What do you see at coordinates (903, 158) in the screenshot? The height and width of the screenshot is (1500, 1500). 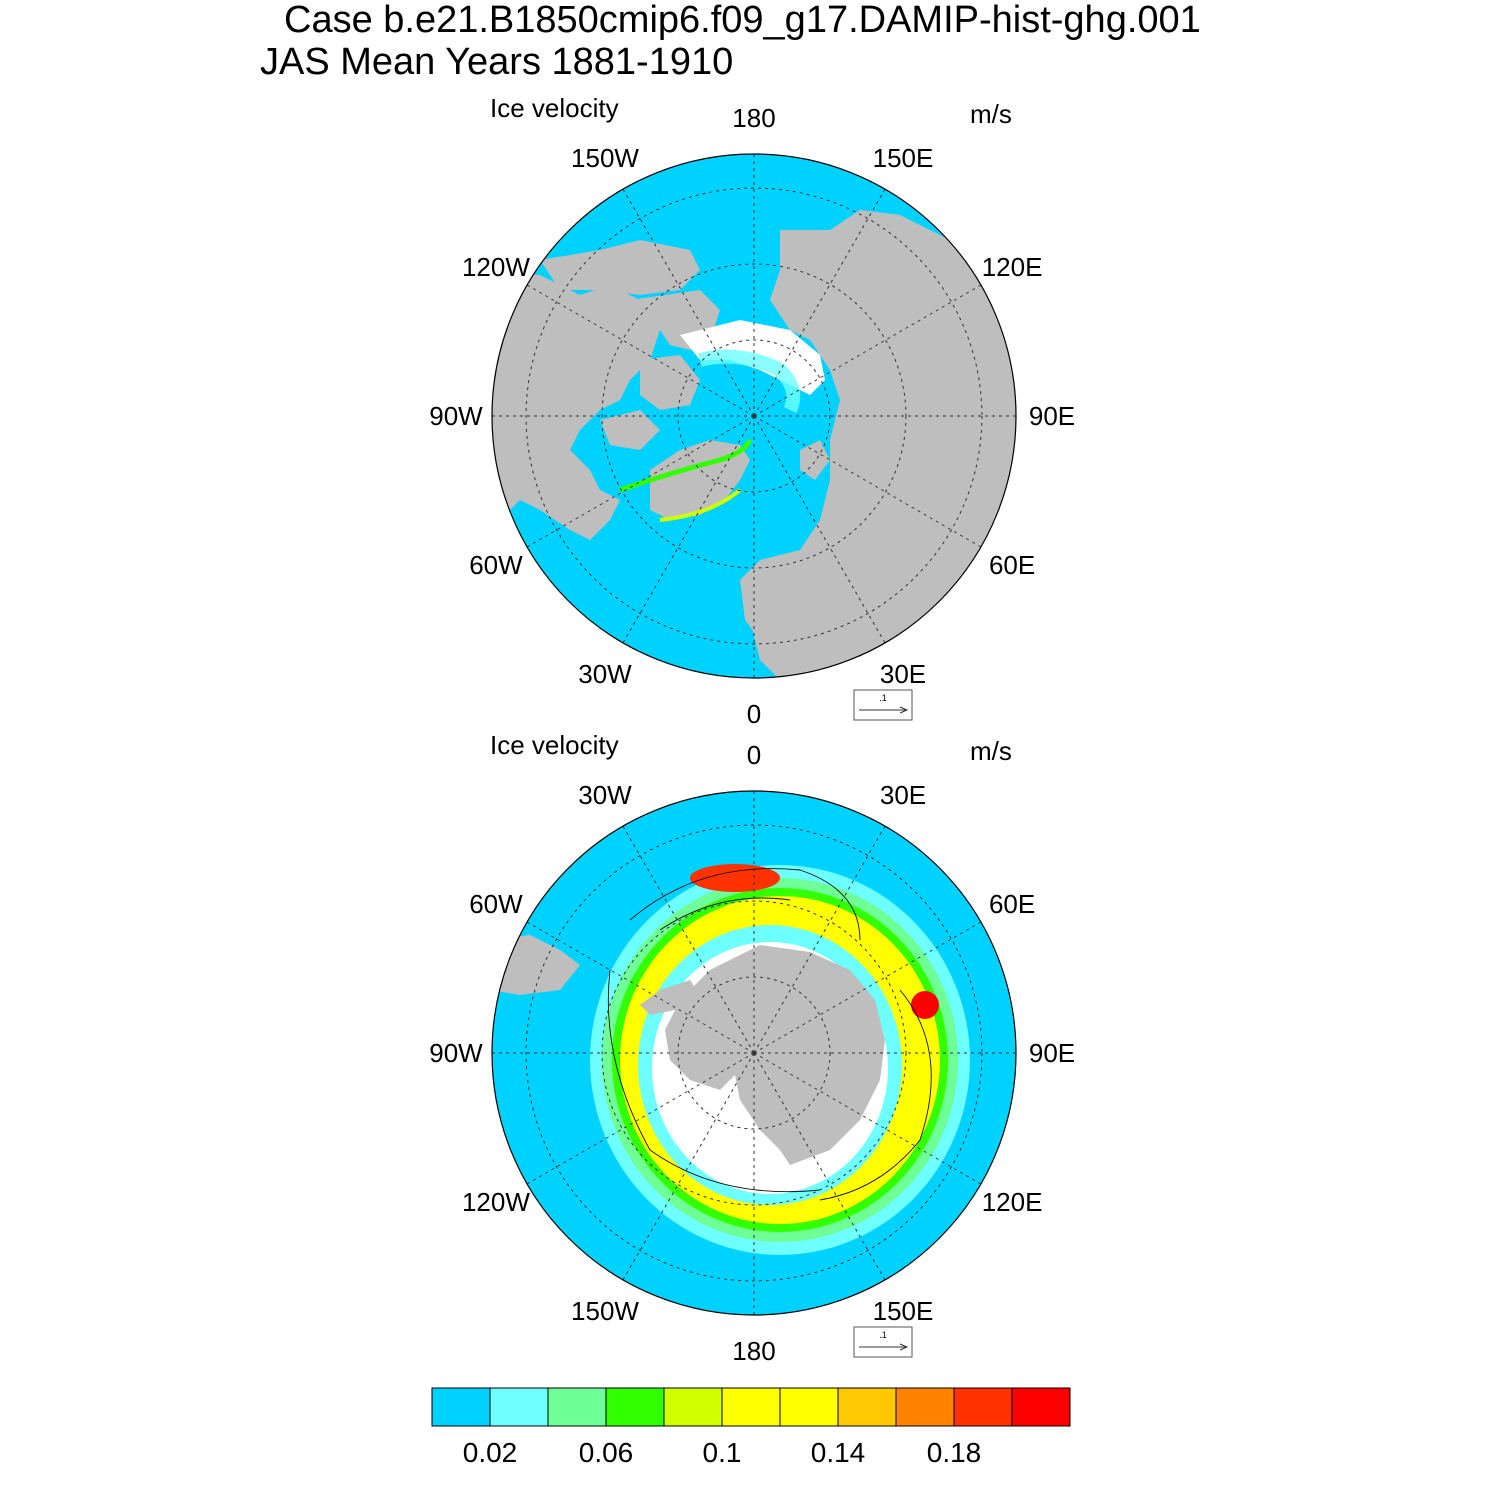 I see `north-lon-label: 150E` at bounding box center [903, 158].